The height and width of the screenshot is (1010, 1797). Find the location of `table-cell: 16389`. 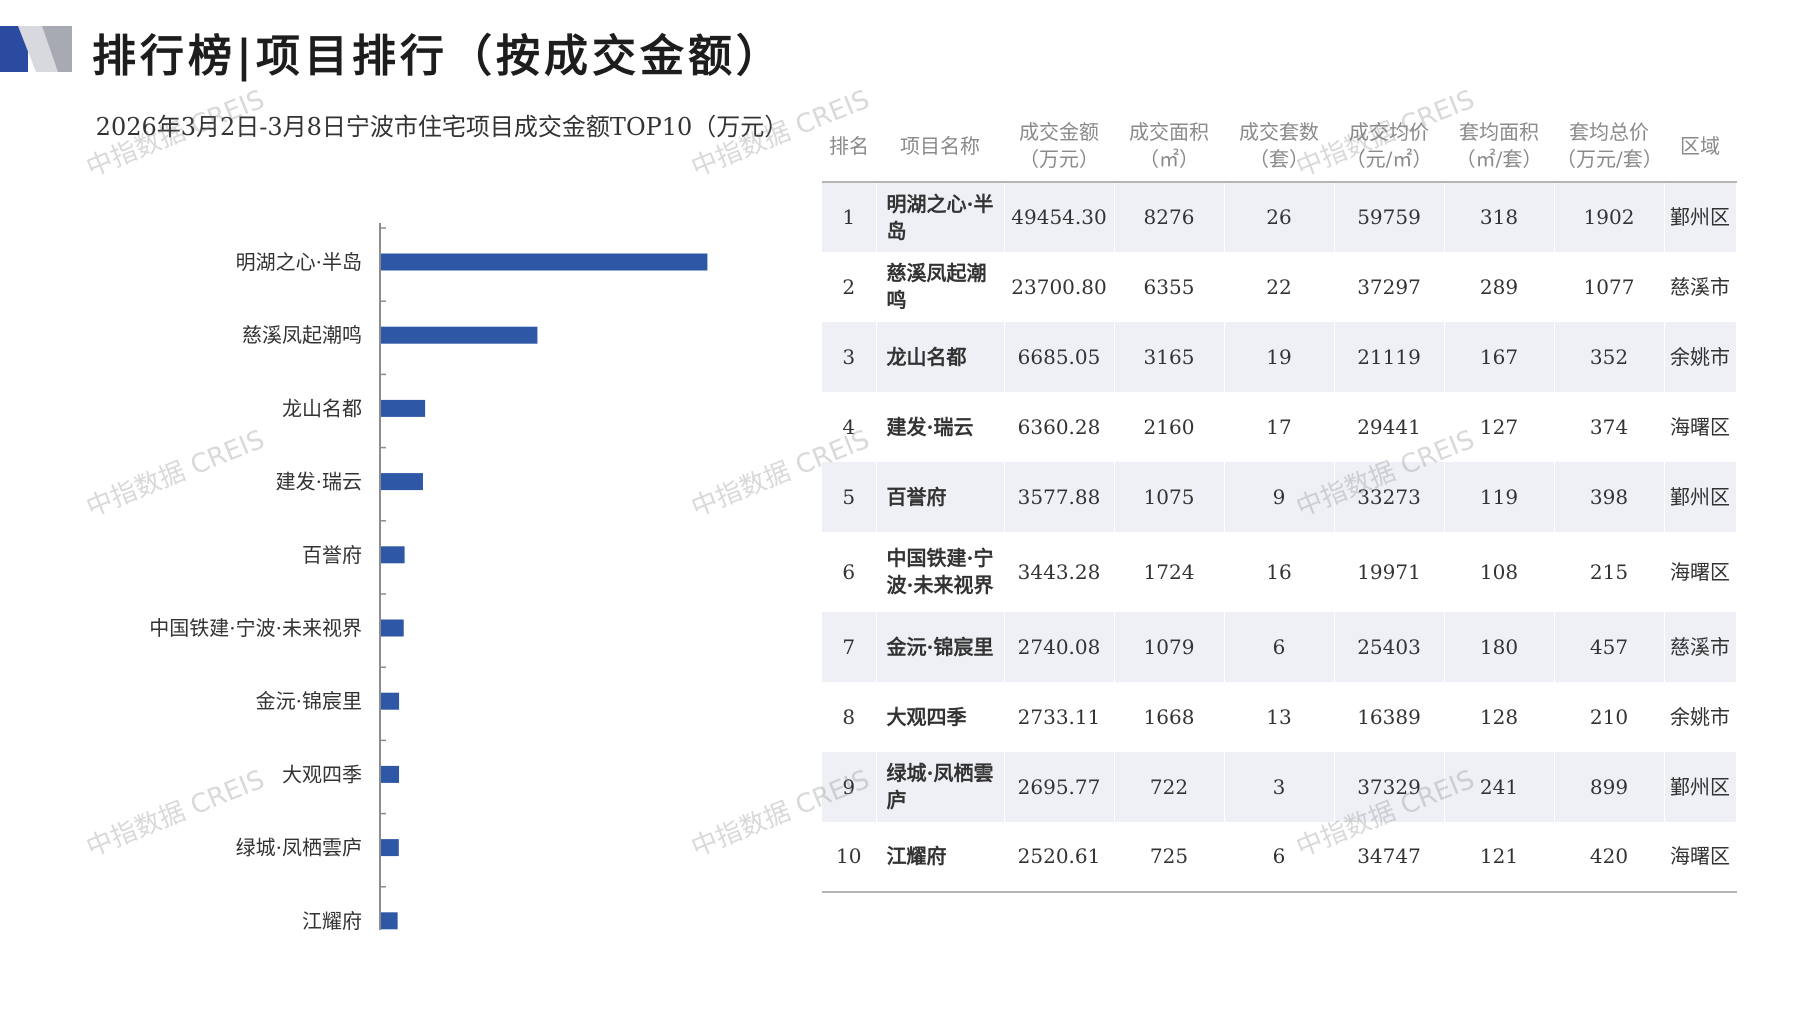

table-cell: 16389 is located at coordinates (1389, 717).